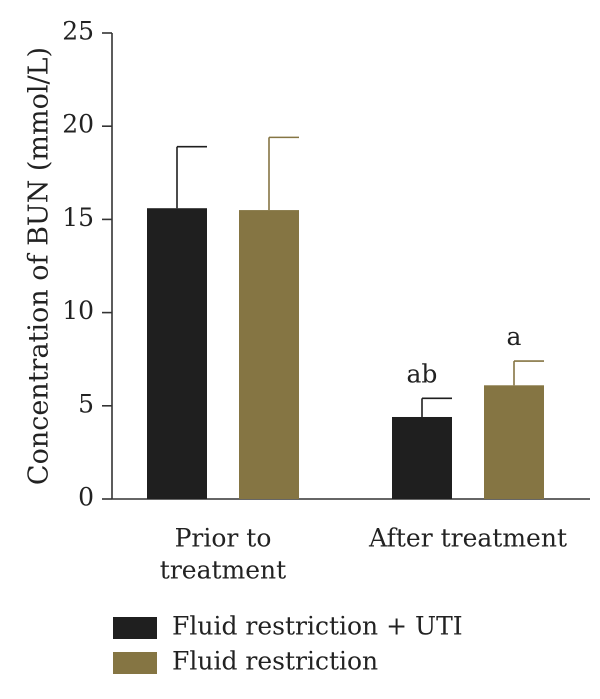 This screenshot has width=600, height=699. What do you see at coordinates (86, 497) in the screenshot?
I see `y-tick-label: 0` at bounding box center [86, 497].